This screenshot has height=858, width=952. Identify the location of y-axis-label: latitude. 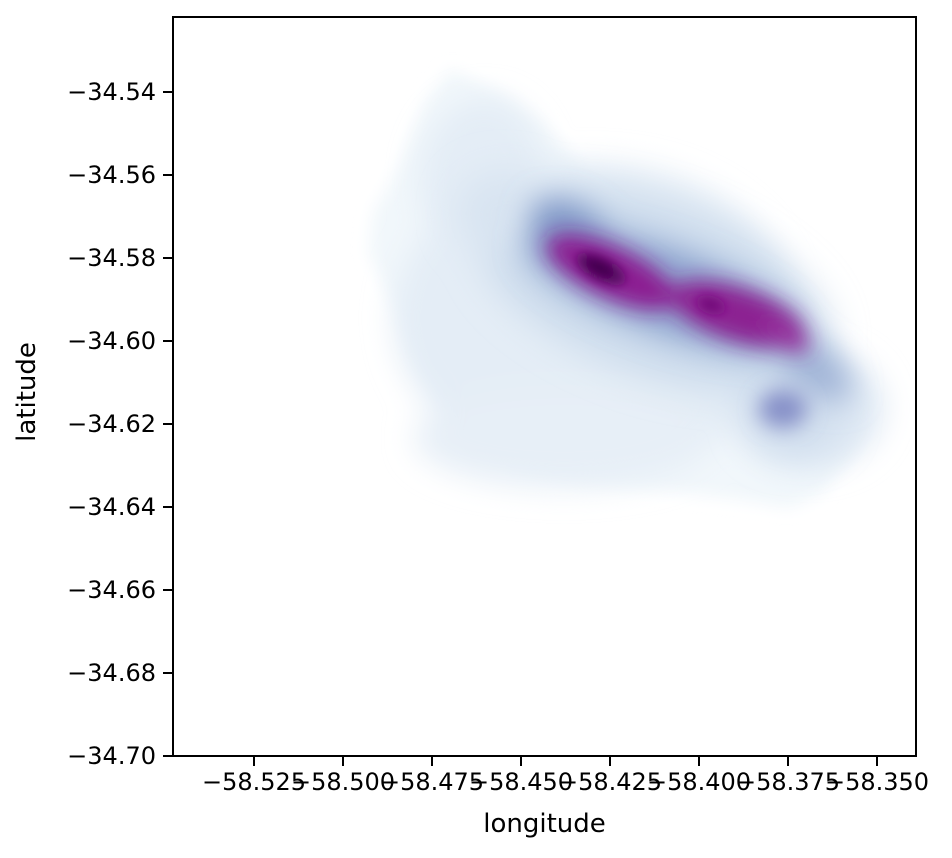
(27, 392).